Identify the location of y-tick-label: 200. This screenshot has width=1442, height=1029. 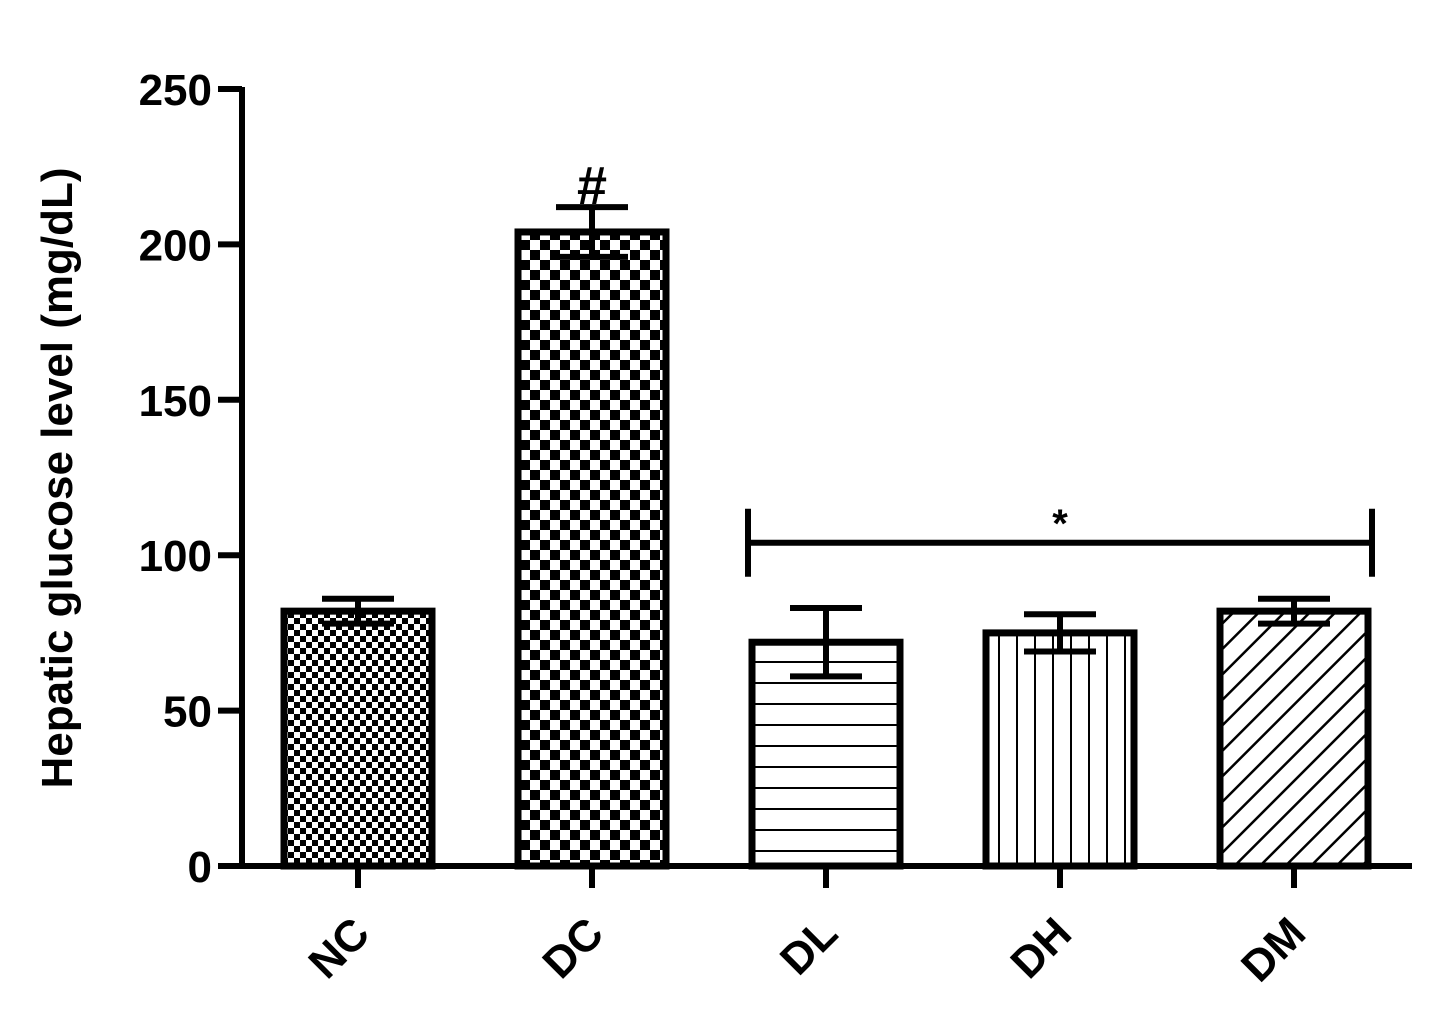
(175, 245).